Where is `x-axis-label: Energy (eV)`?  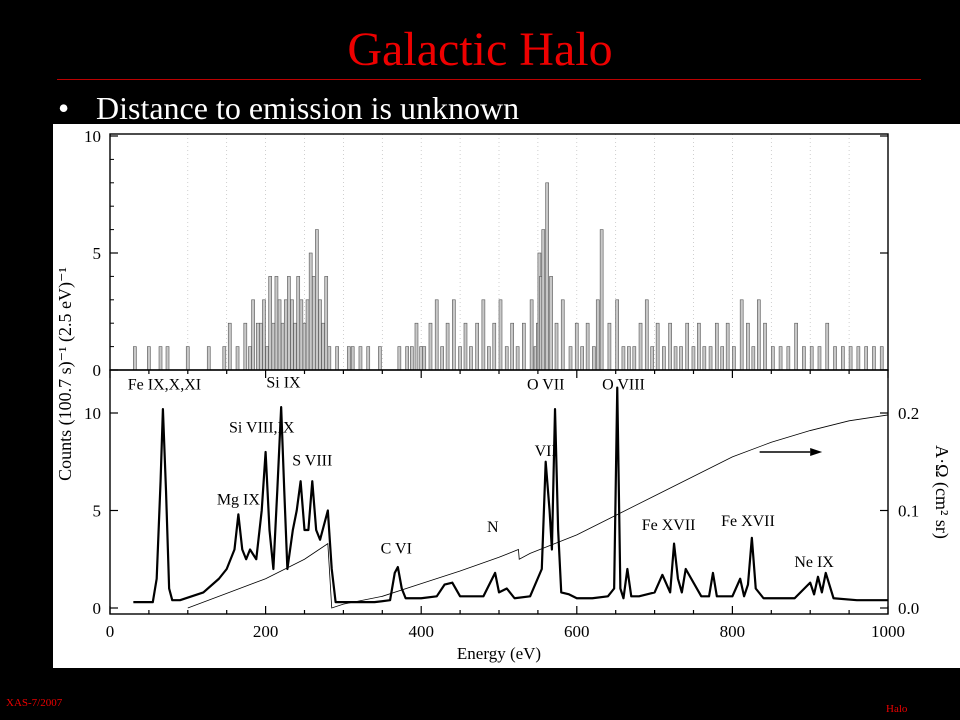 x-axis-label: Energy (eV) is located at coordinates (499, 653).